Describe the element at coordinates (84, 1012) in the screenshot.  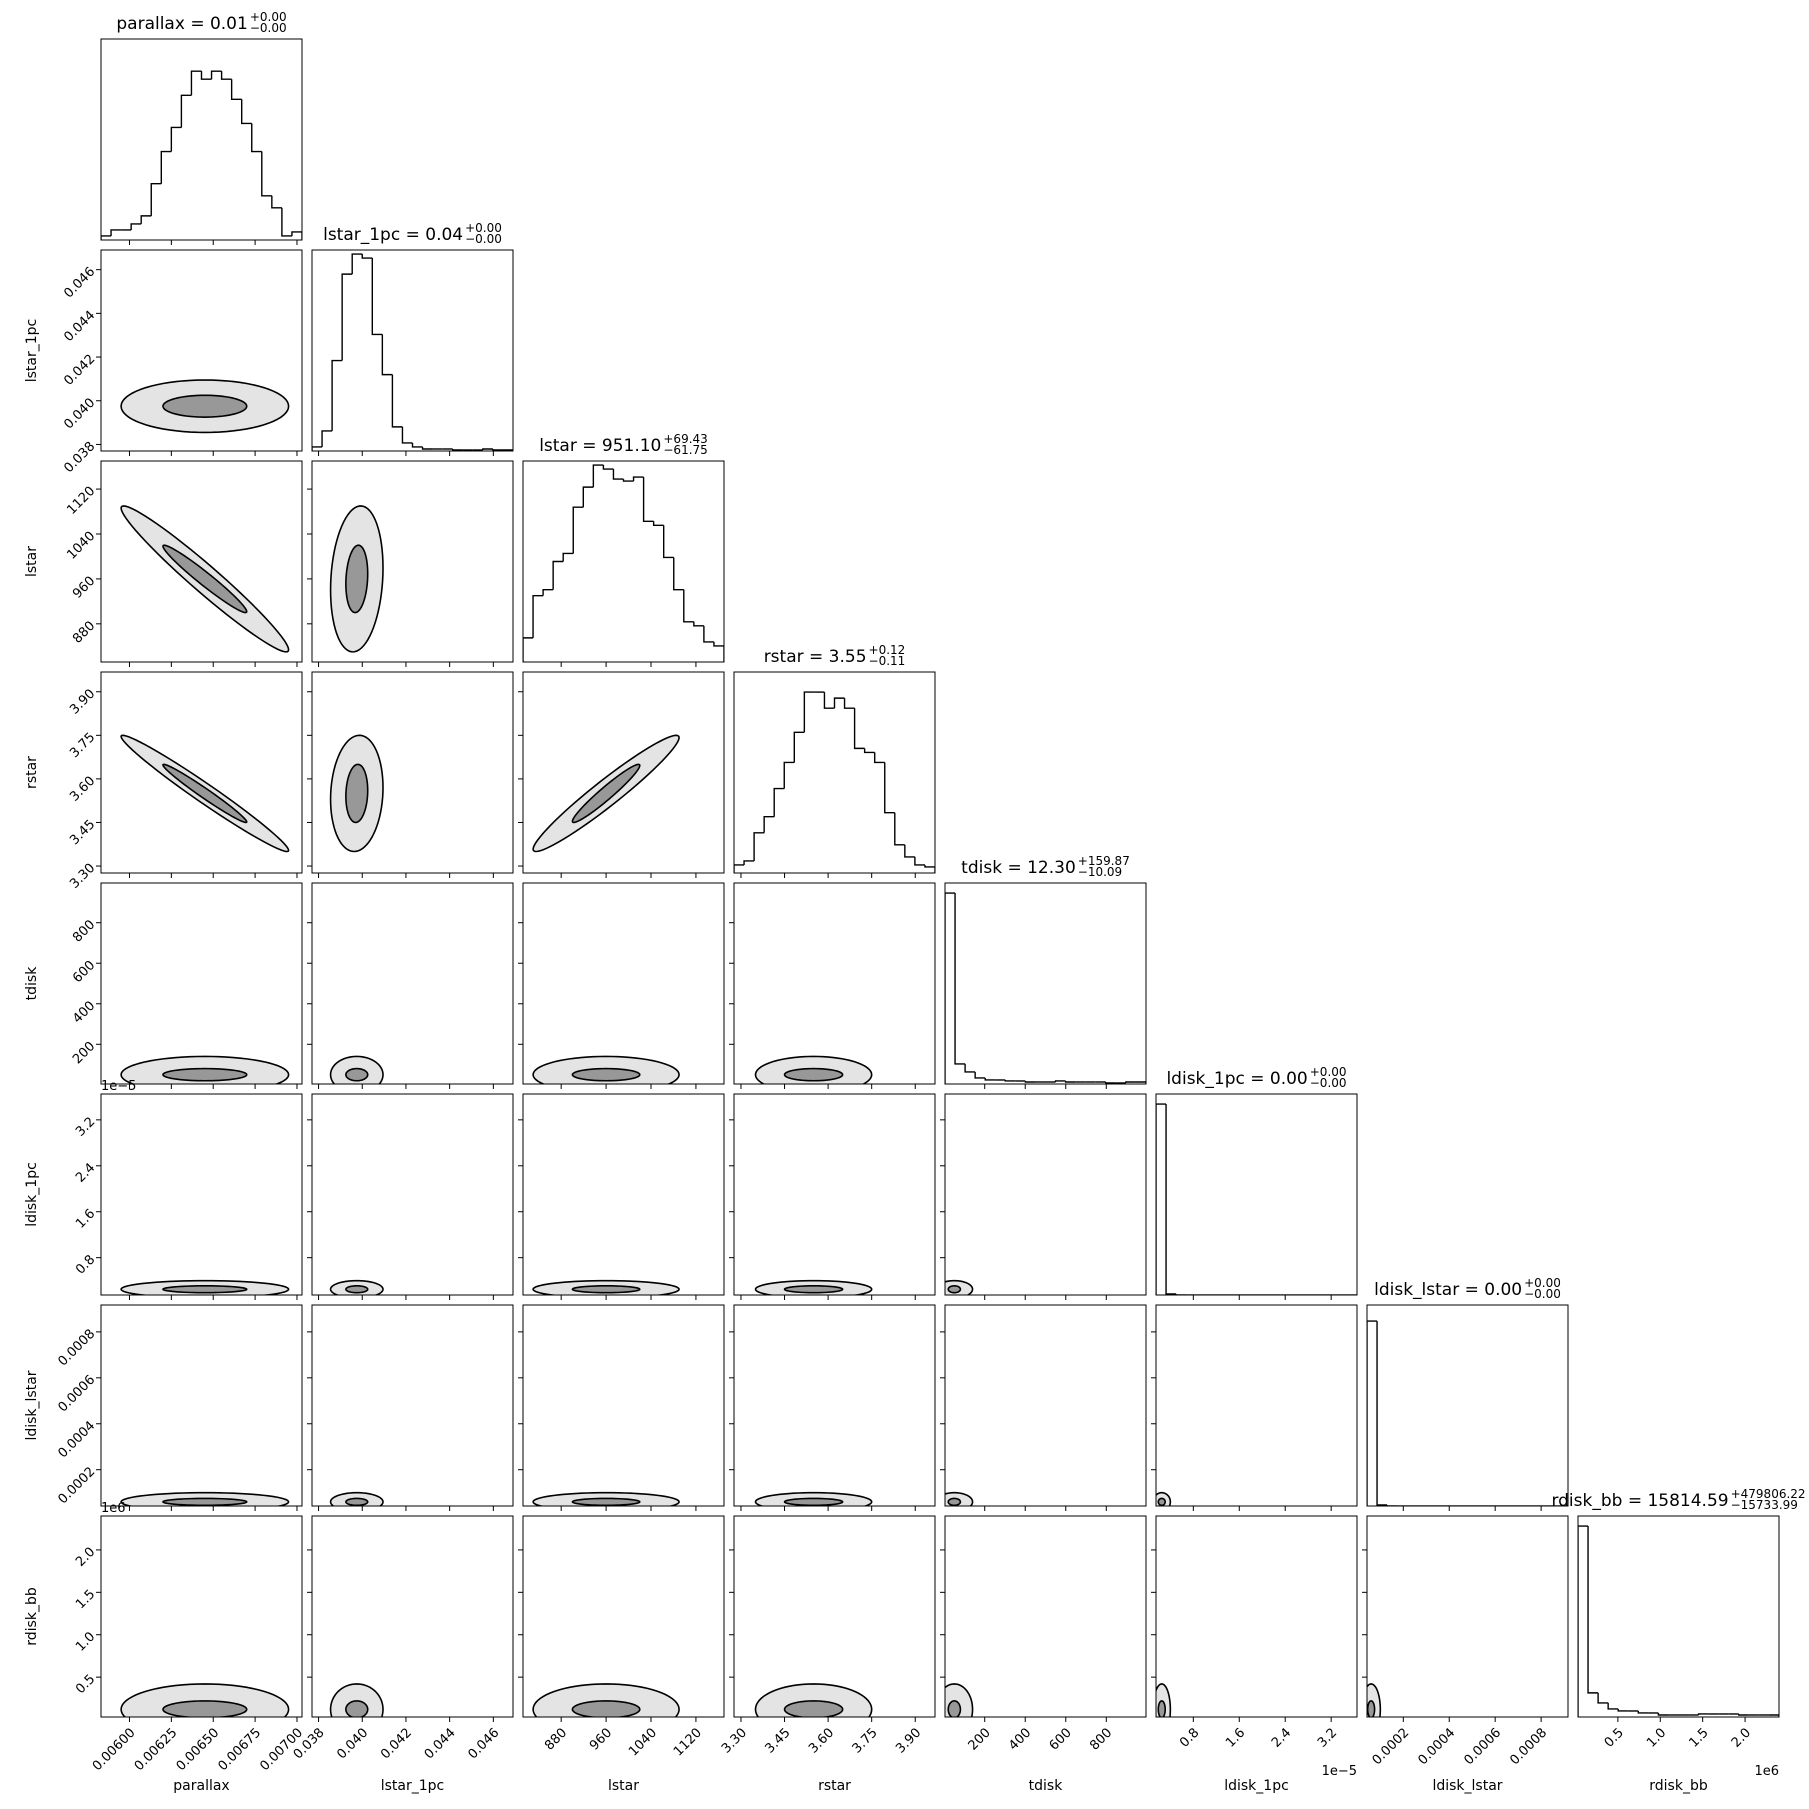
I see `y-tick-label: 400` at that location.